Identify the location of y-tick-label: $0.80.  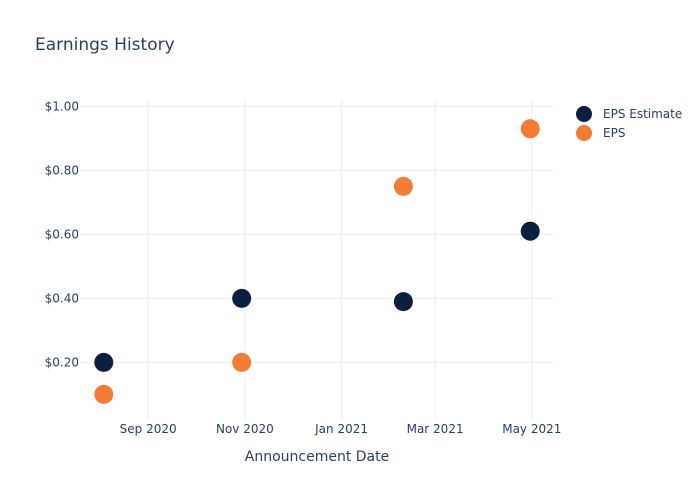
(62, 170).